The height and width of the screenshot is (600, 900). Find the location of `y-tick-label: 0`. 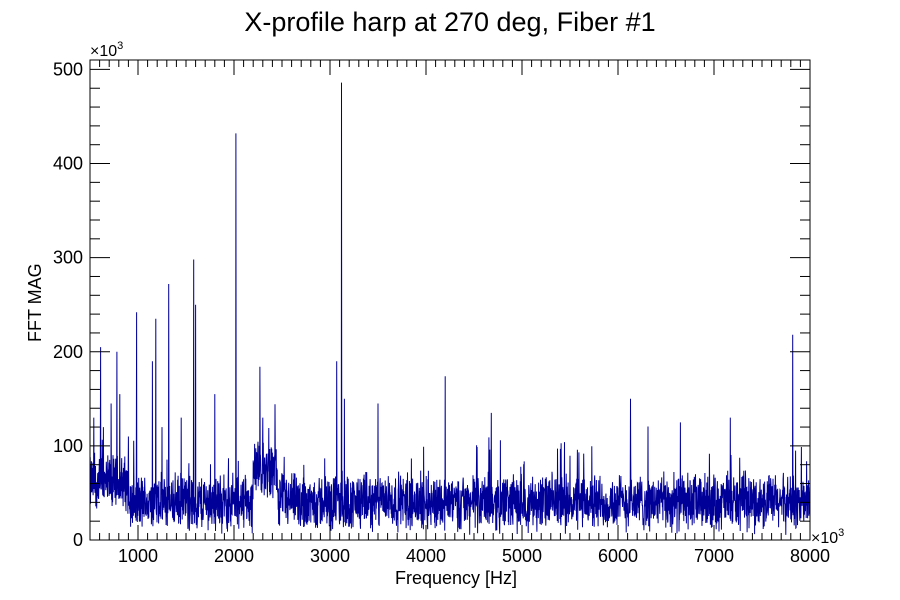

y-tick-label: 0 is located at coordinates (78, 540).